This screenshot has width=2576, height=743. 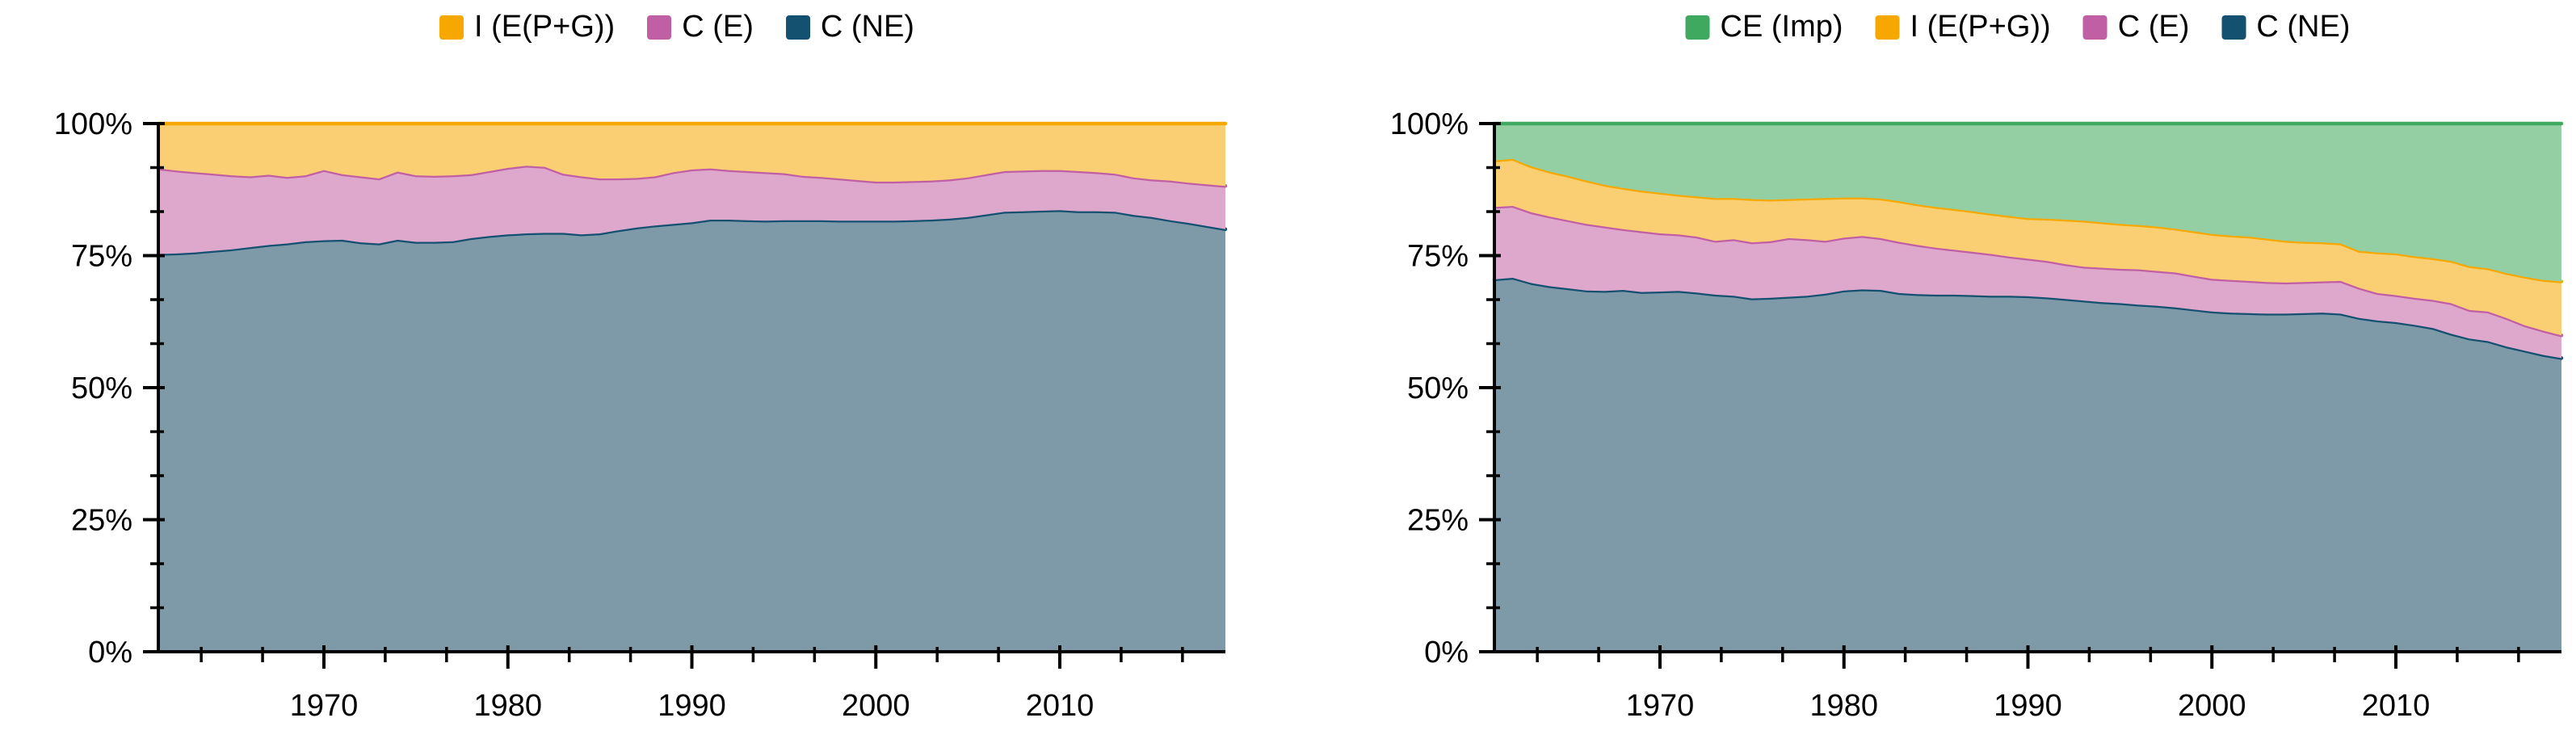 I want to click on left-y-tick-label: 50%, so click(x=101, y=388).